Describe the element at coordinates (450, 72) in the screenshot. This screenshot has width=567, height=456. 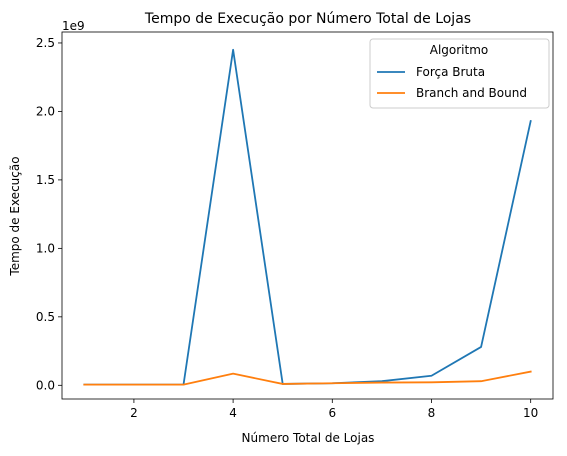
I see `legend-label-forca-bruta: Força Bruta` at that location.